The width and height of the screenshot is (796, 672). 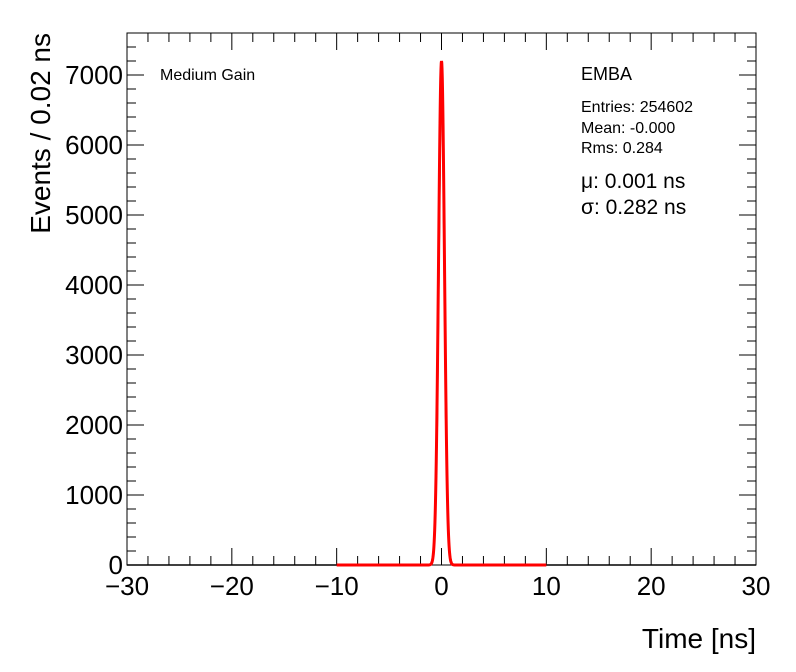 I want to click on x-tick-label: 20, so click(x=651, y=586).